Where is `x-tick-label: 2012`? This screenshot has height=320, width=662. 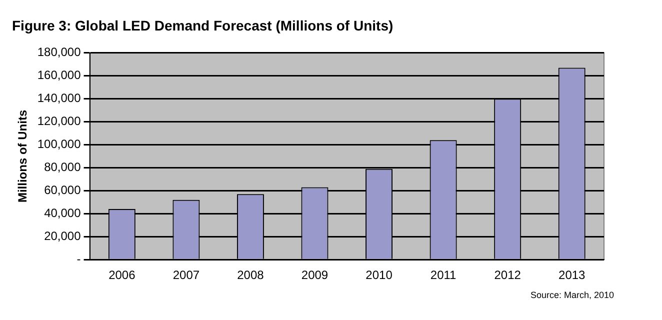
x-tick-label: 2012 is located at coordinates (508, 275).